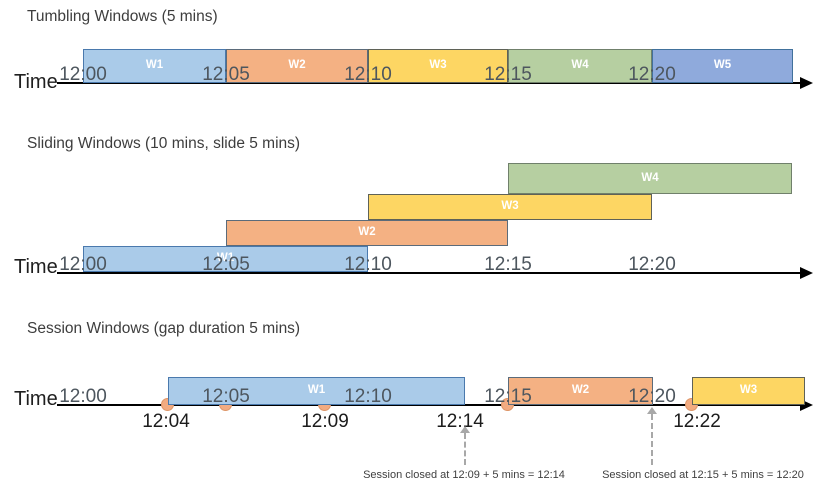 This screenshot has height=498, width=829. I want to click on window-label: W5, so click(722, 65).